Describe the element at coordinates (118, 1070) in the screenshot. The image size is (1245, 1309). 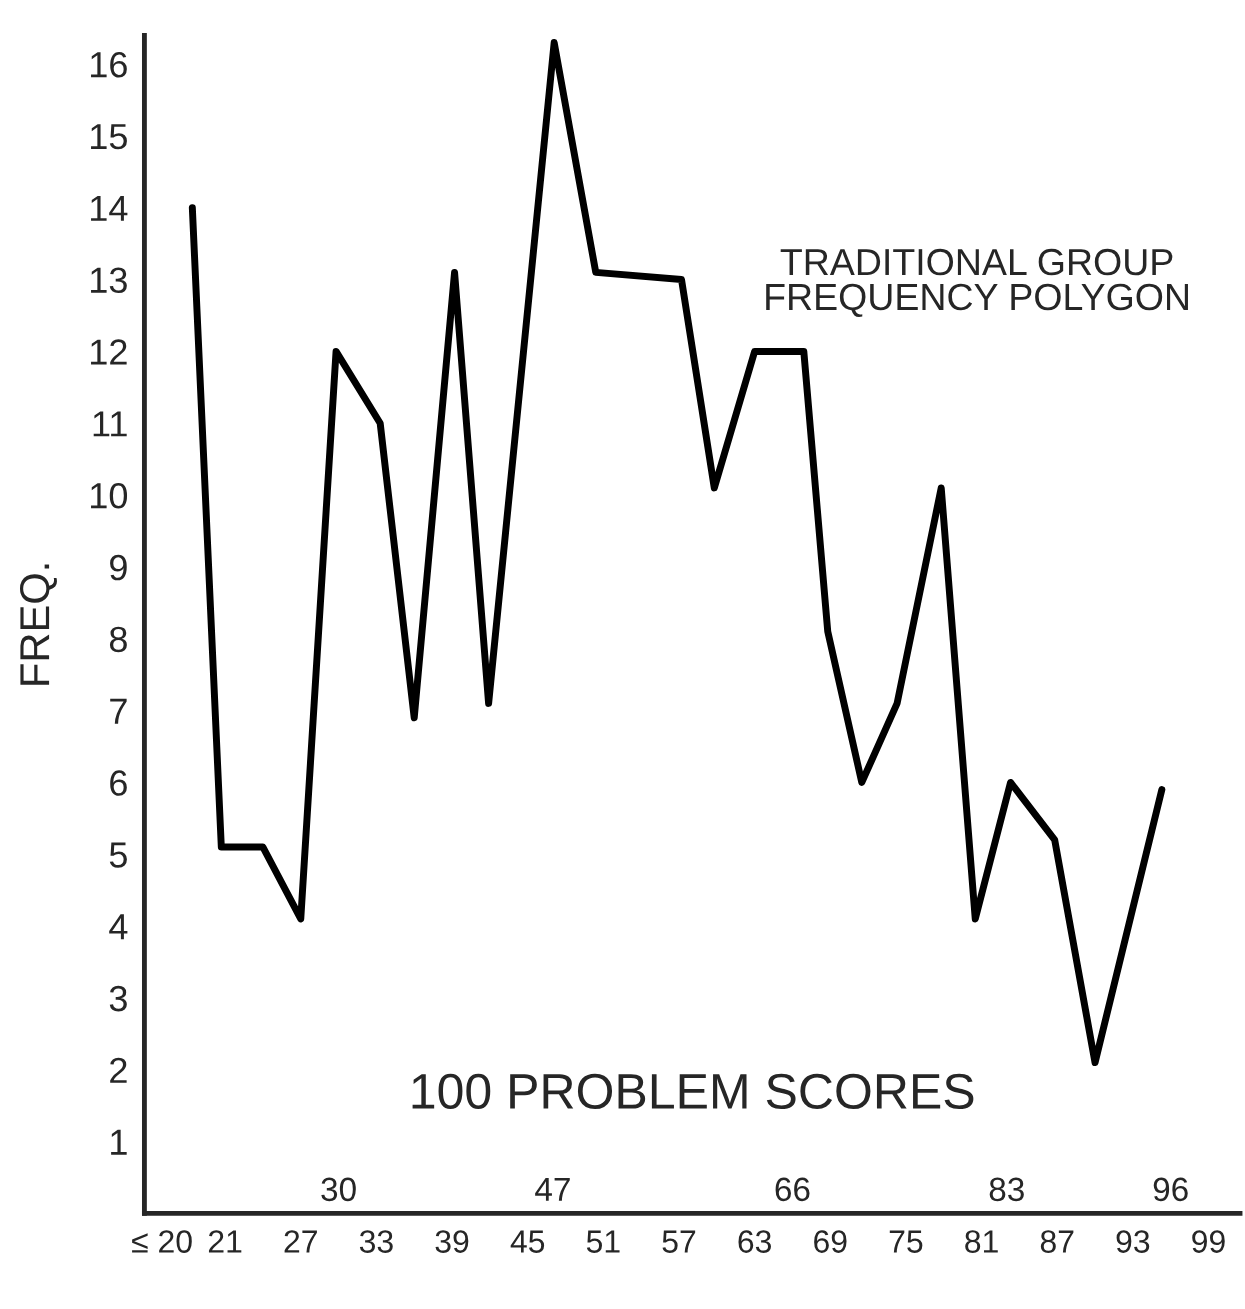
I see `y-tick-label: 2` at that location.